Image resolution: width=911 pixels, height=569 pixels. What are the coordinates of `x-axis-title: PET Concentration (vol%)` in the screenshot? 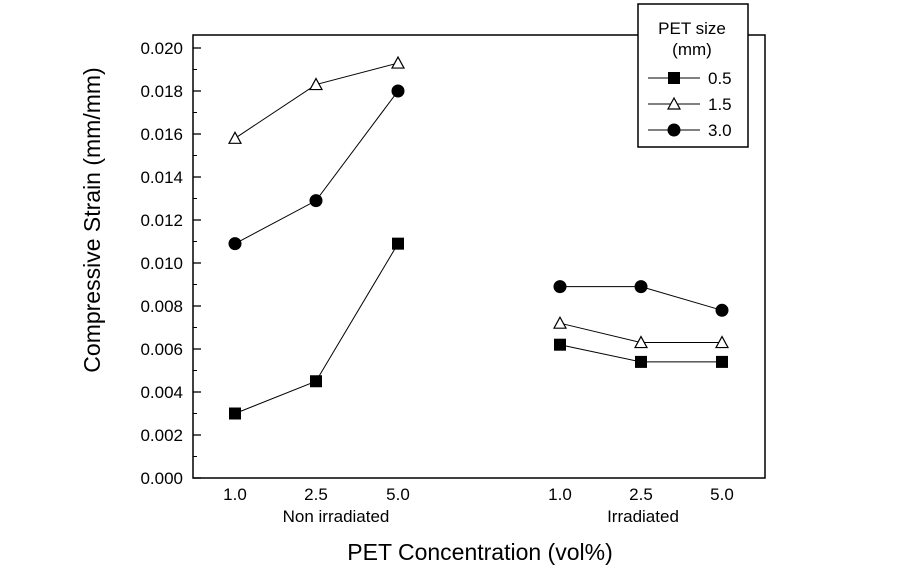 It's located at (479, 552).